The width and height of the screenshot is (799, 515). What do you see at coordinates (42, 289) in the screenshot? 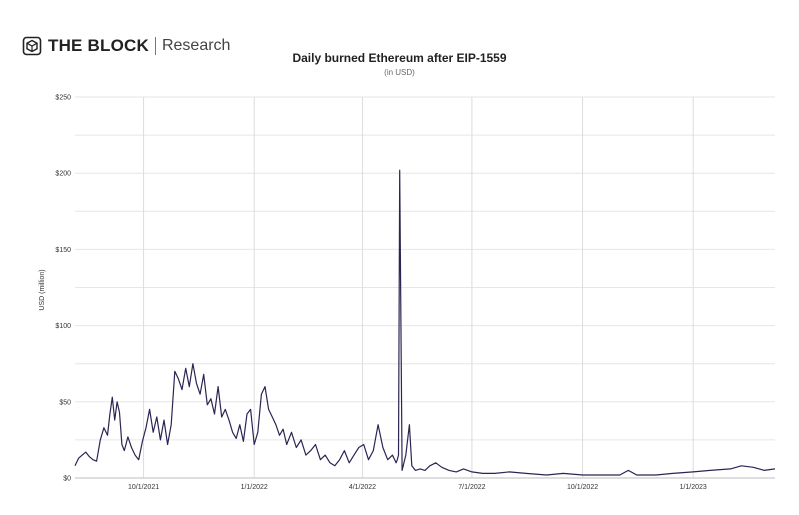
I see `y-axis-label: USD (million)` at bounding box center [42, 289].